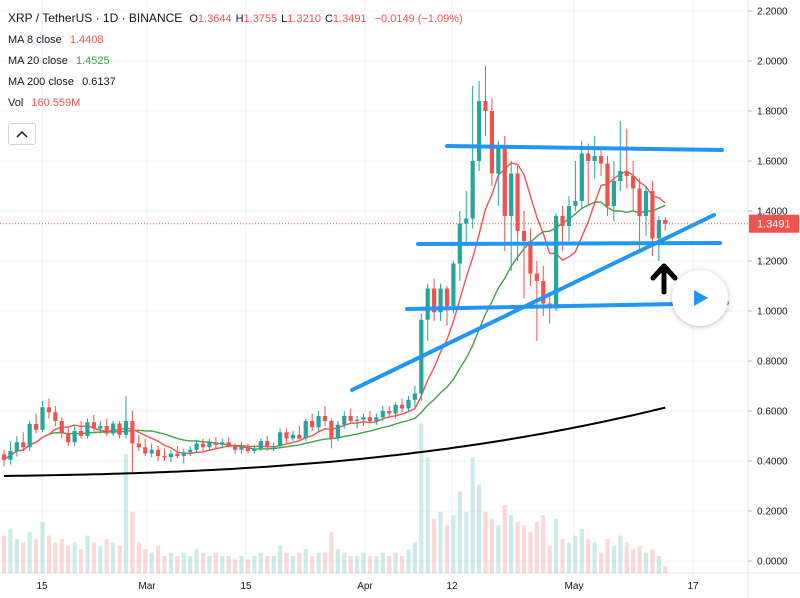 The image size is (800, 598). I want to click on symbol-title: XRP / TetherUS · 1D · BINANCE, so click(95, 18).